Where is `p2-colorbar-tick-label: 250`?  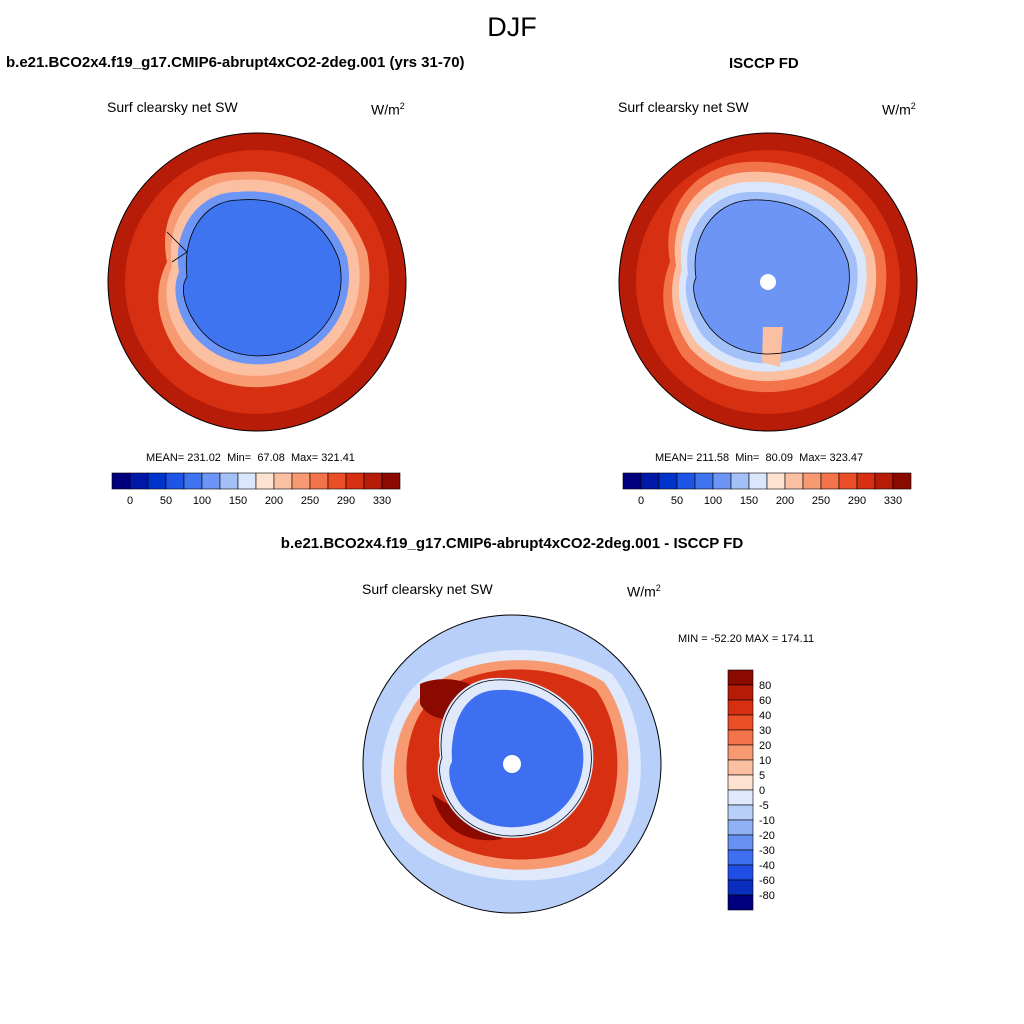
p2-colorbar-tick-label: 250 is located at coordinates (821, 501).